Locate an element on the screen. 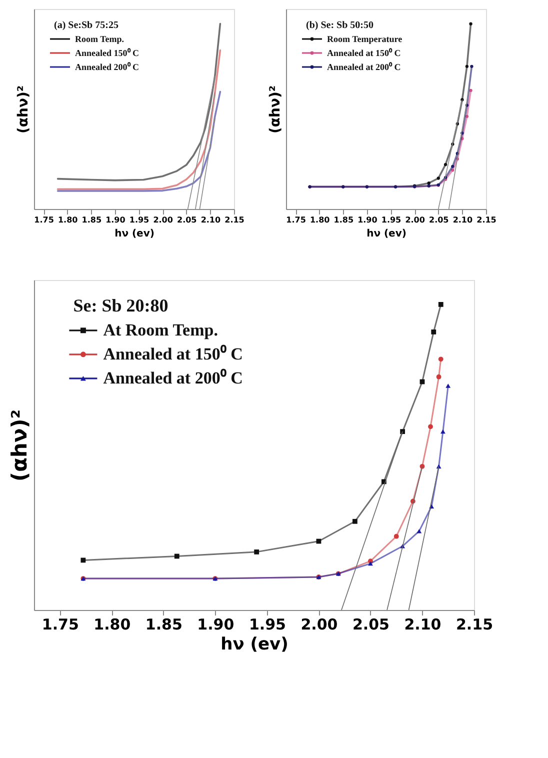  legend-label: Room Temperature is located at coordinates (364, 39).